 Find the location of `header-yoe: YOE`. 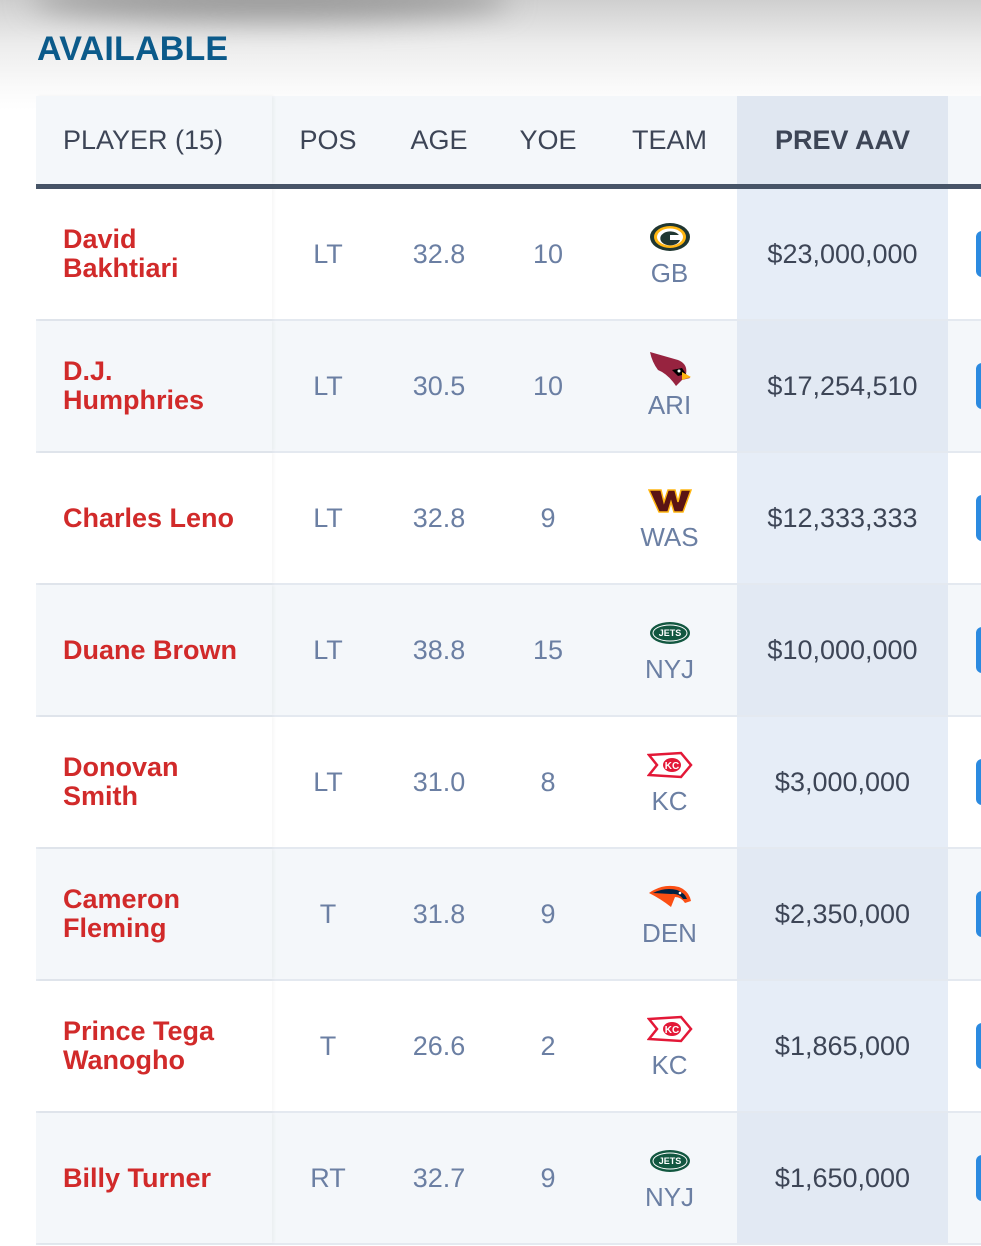

header-yoe: YOE is located at coordinates (548, 139).